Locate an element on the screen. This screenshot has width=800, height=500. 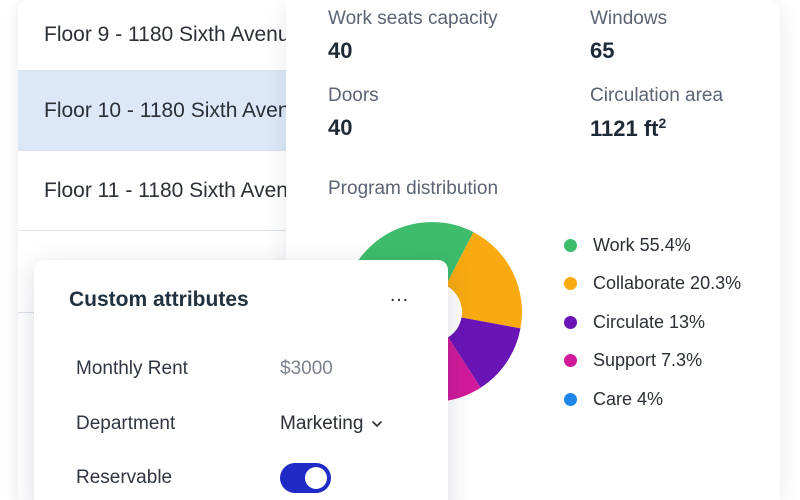
attr-row-reservable: Reservable is located at coordinates (246, 478).